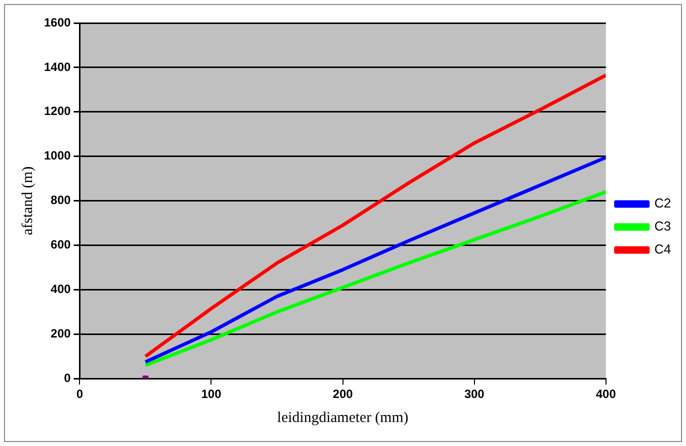 The width and height of the screenshot is (686, 446). I want to click on x-axis-title: leidingdiameter (mm), so click(342, 418).